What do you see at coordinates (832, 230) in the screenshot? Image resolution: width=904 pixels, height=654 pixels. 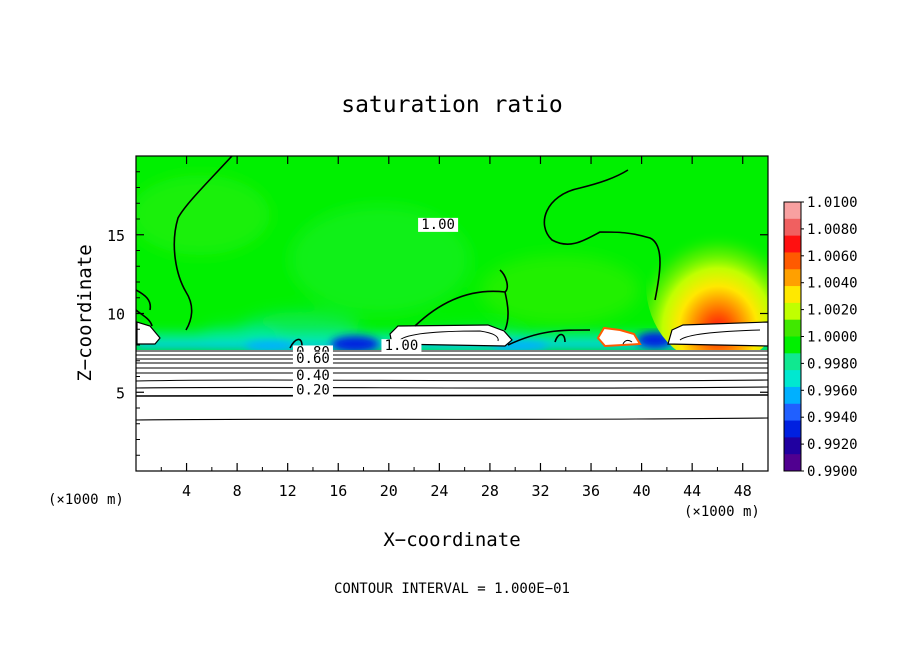 I see `colorbar-label: 1.0080` at bounding box center [832, 230].